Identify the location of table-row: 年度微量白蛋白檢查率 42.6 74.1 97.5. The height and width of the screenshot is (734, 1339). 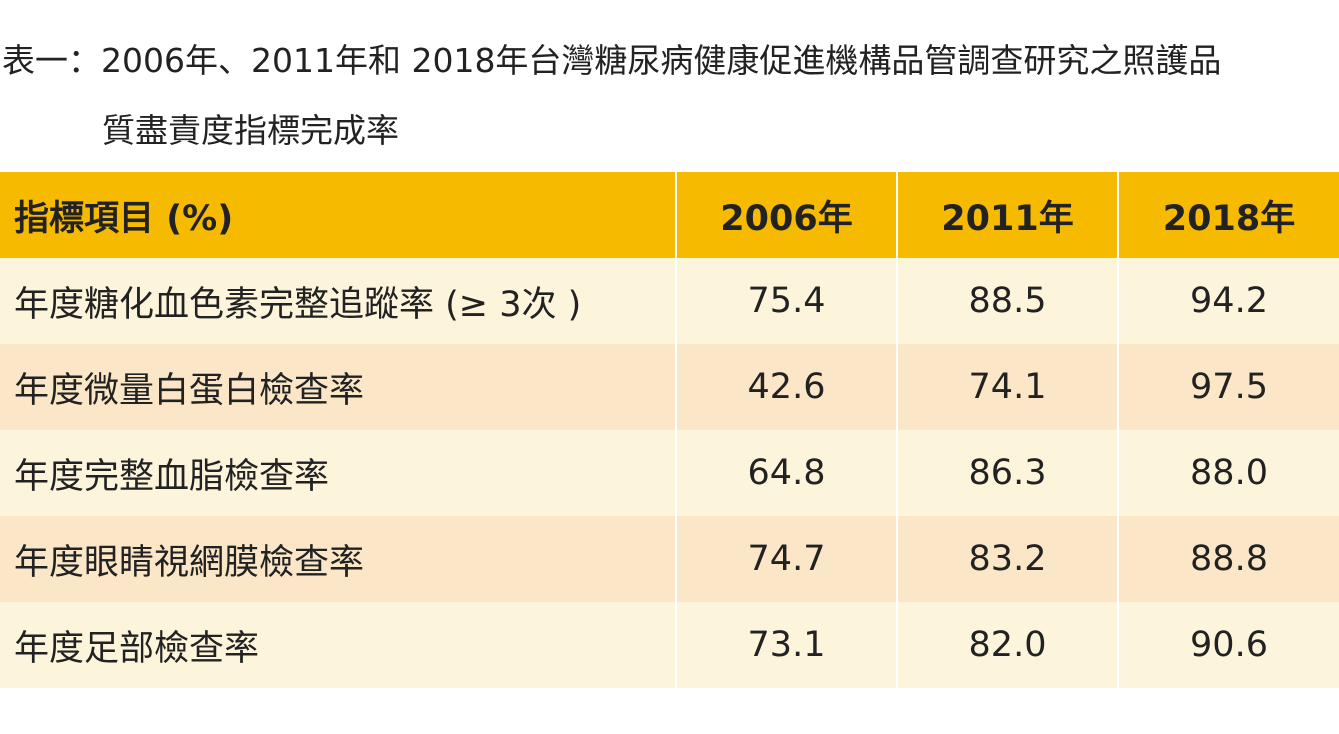
(669, 387).